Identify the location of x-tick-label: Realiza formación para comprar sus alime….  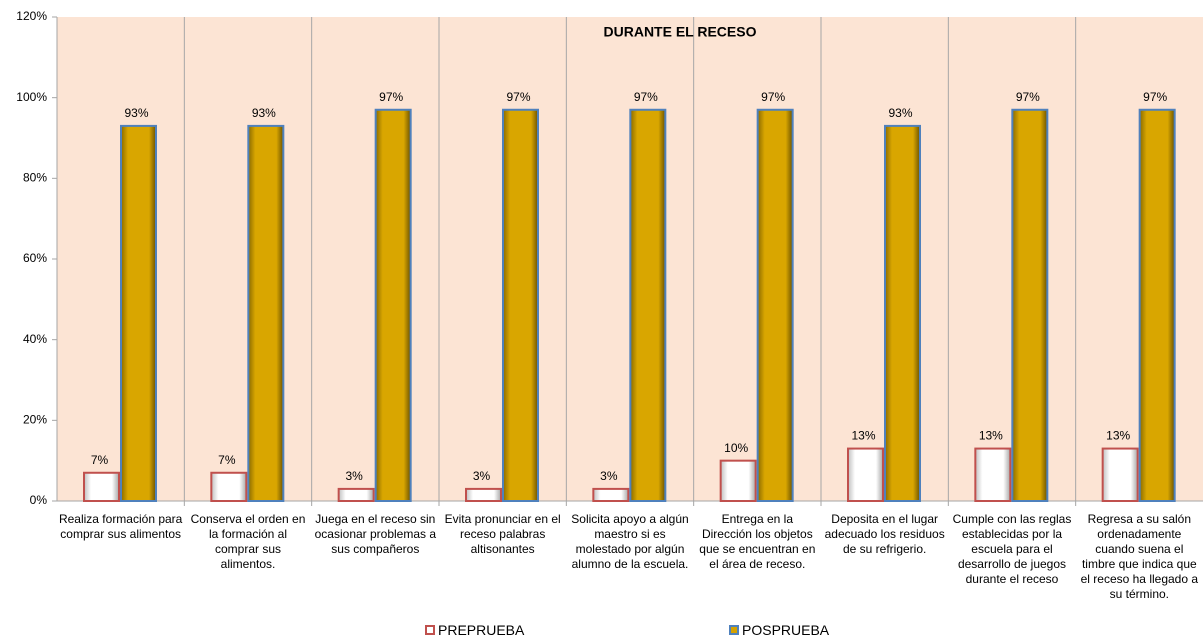
(120, 526).